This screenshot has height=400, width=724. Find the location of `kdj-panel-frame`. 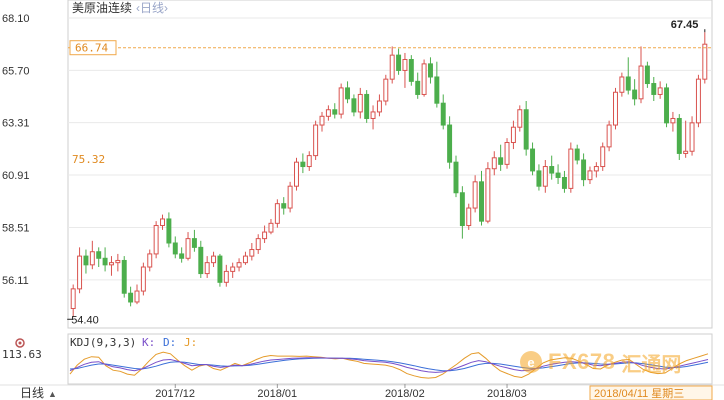

kdj-panel-frame is located at coordinates (390, 359).